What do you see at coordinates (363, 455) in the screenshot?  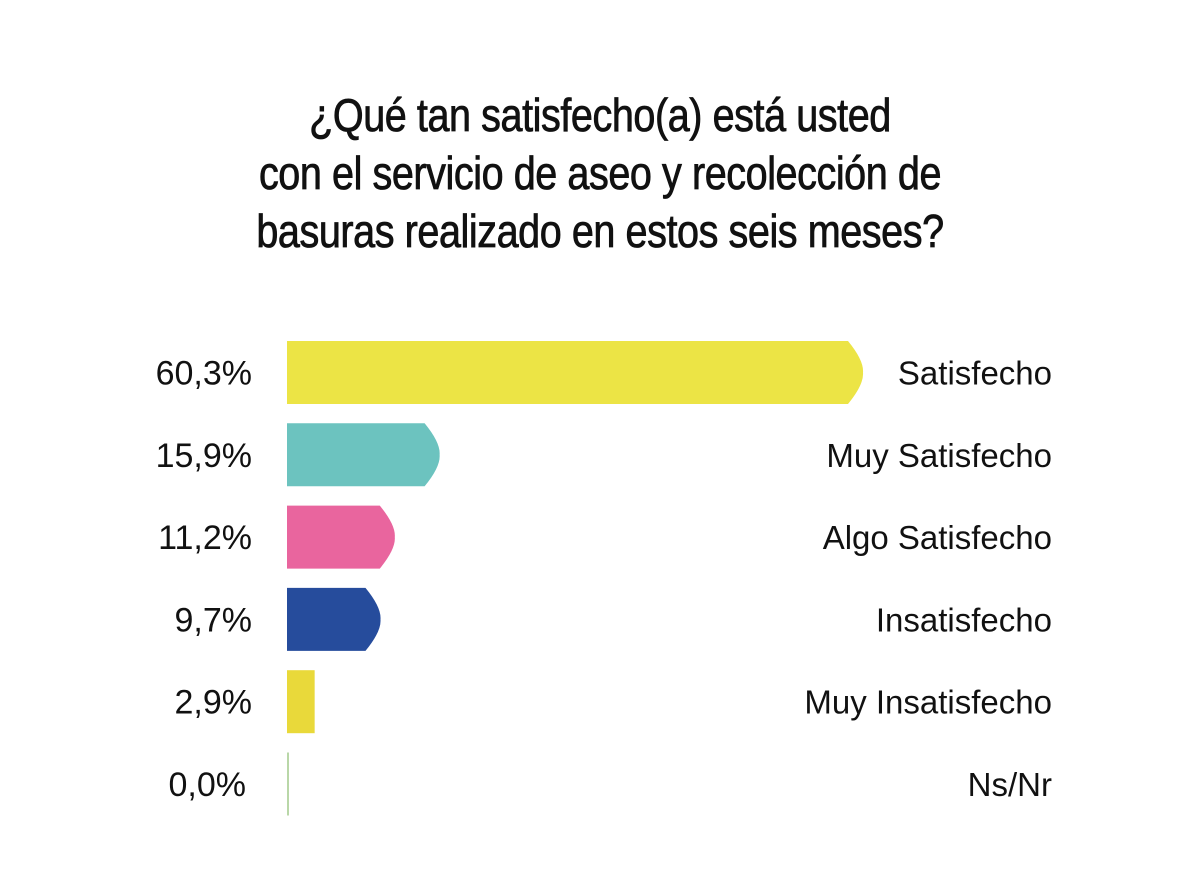 I see `bar-muy-satisfecho` at bounding box center [363, 455].